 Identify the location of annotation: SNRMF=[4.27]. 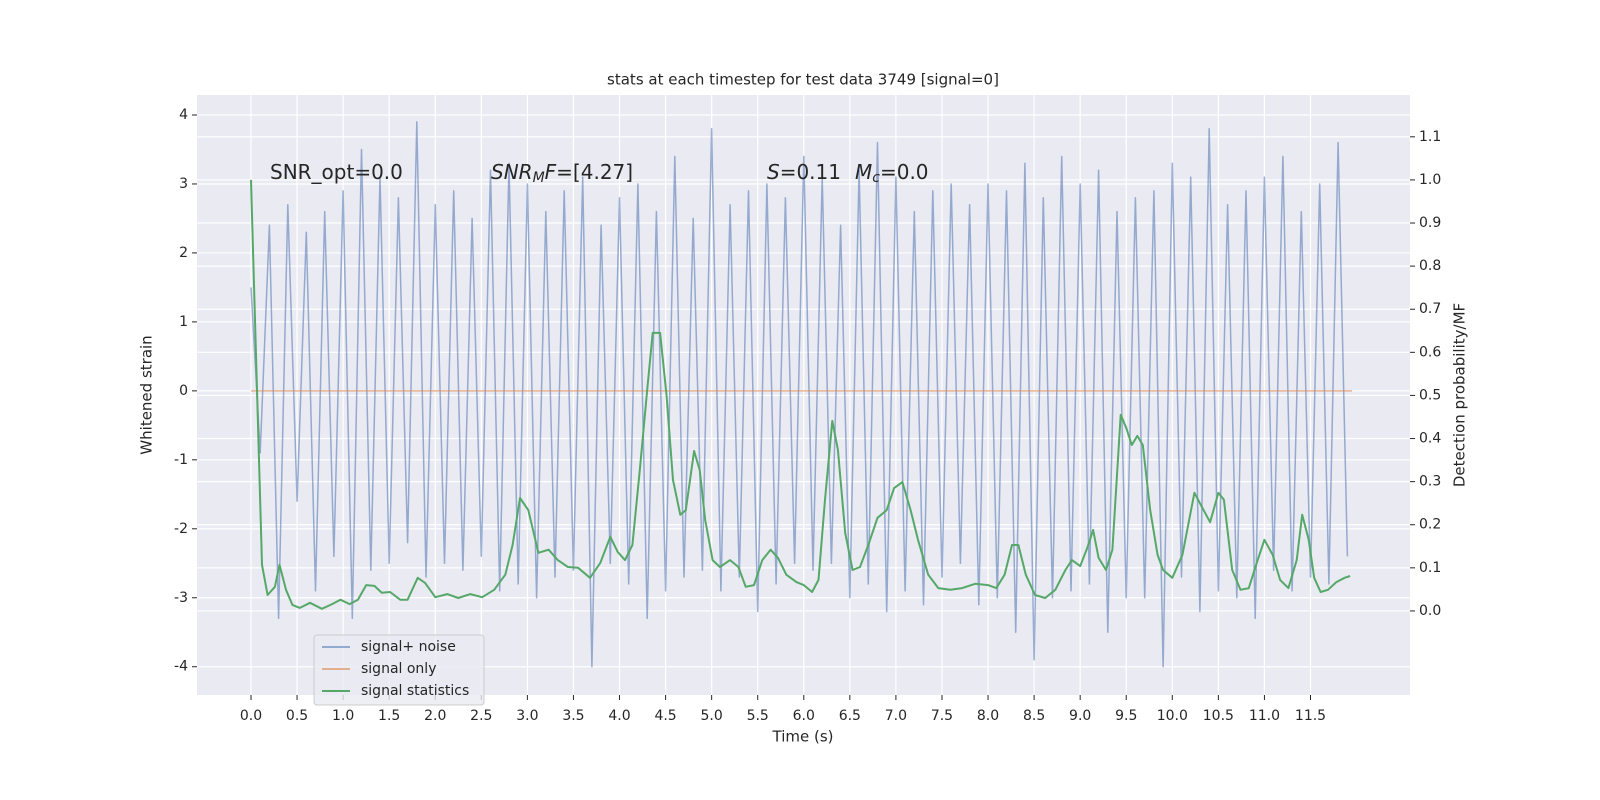
(562, 173).